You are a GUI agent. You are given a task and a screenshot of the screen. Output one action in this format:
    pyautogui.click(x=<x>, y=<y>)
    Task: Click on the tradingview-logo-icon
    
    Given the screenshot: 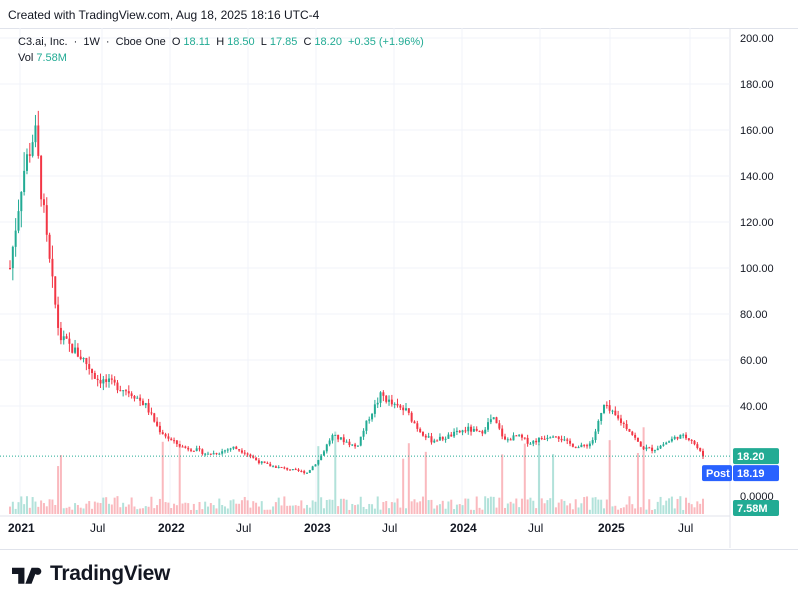 What is the action you would take?
    pyautogui.click(x=27, y=575)
    